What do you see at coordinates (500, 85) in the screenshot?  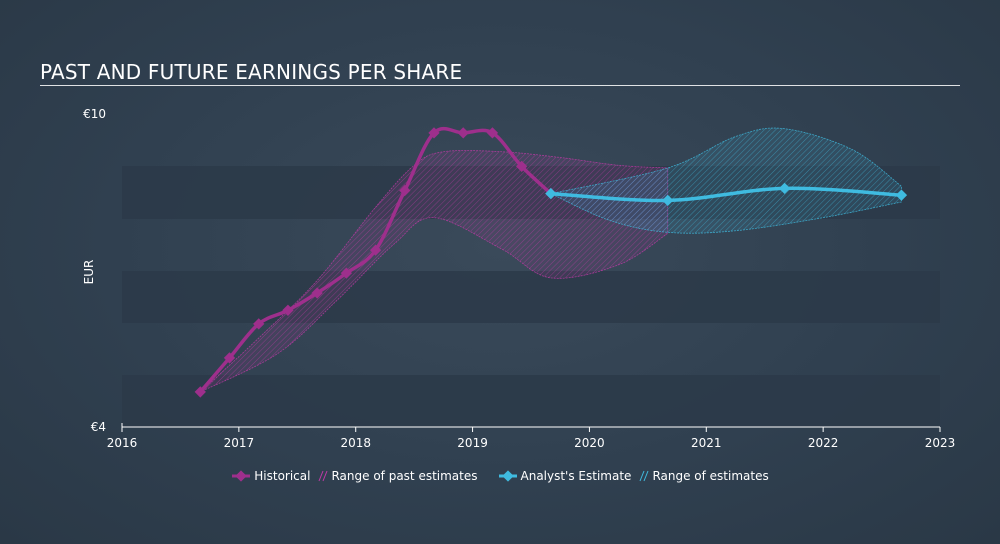 I see `title-divider` at bounding box center [500, 85].